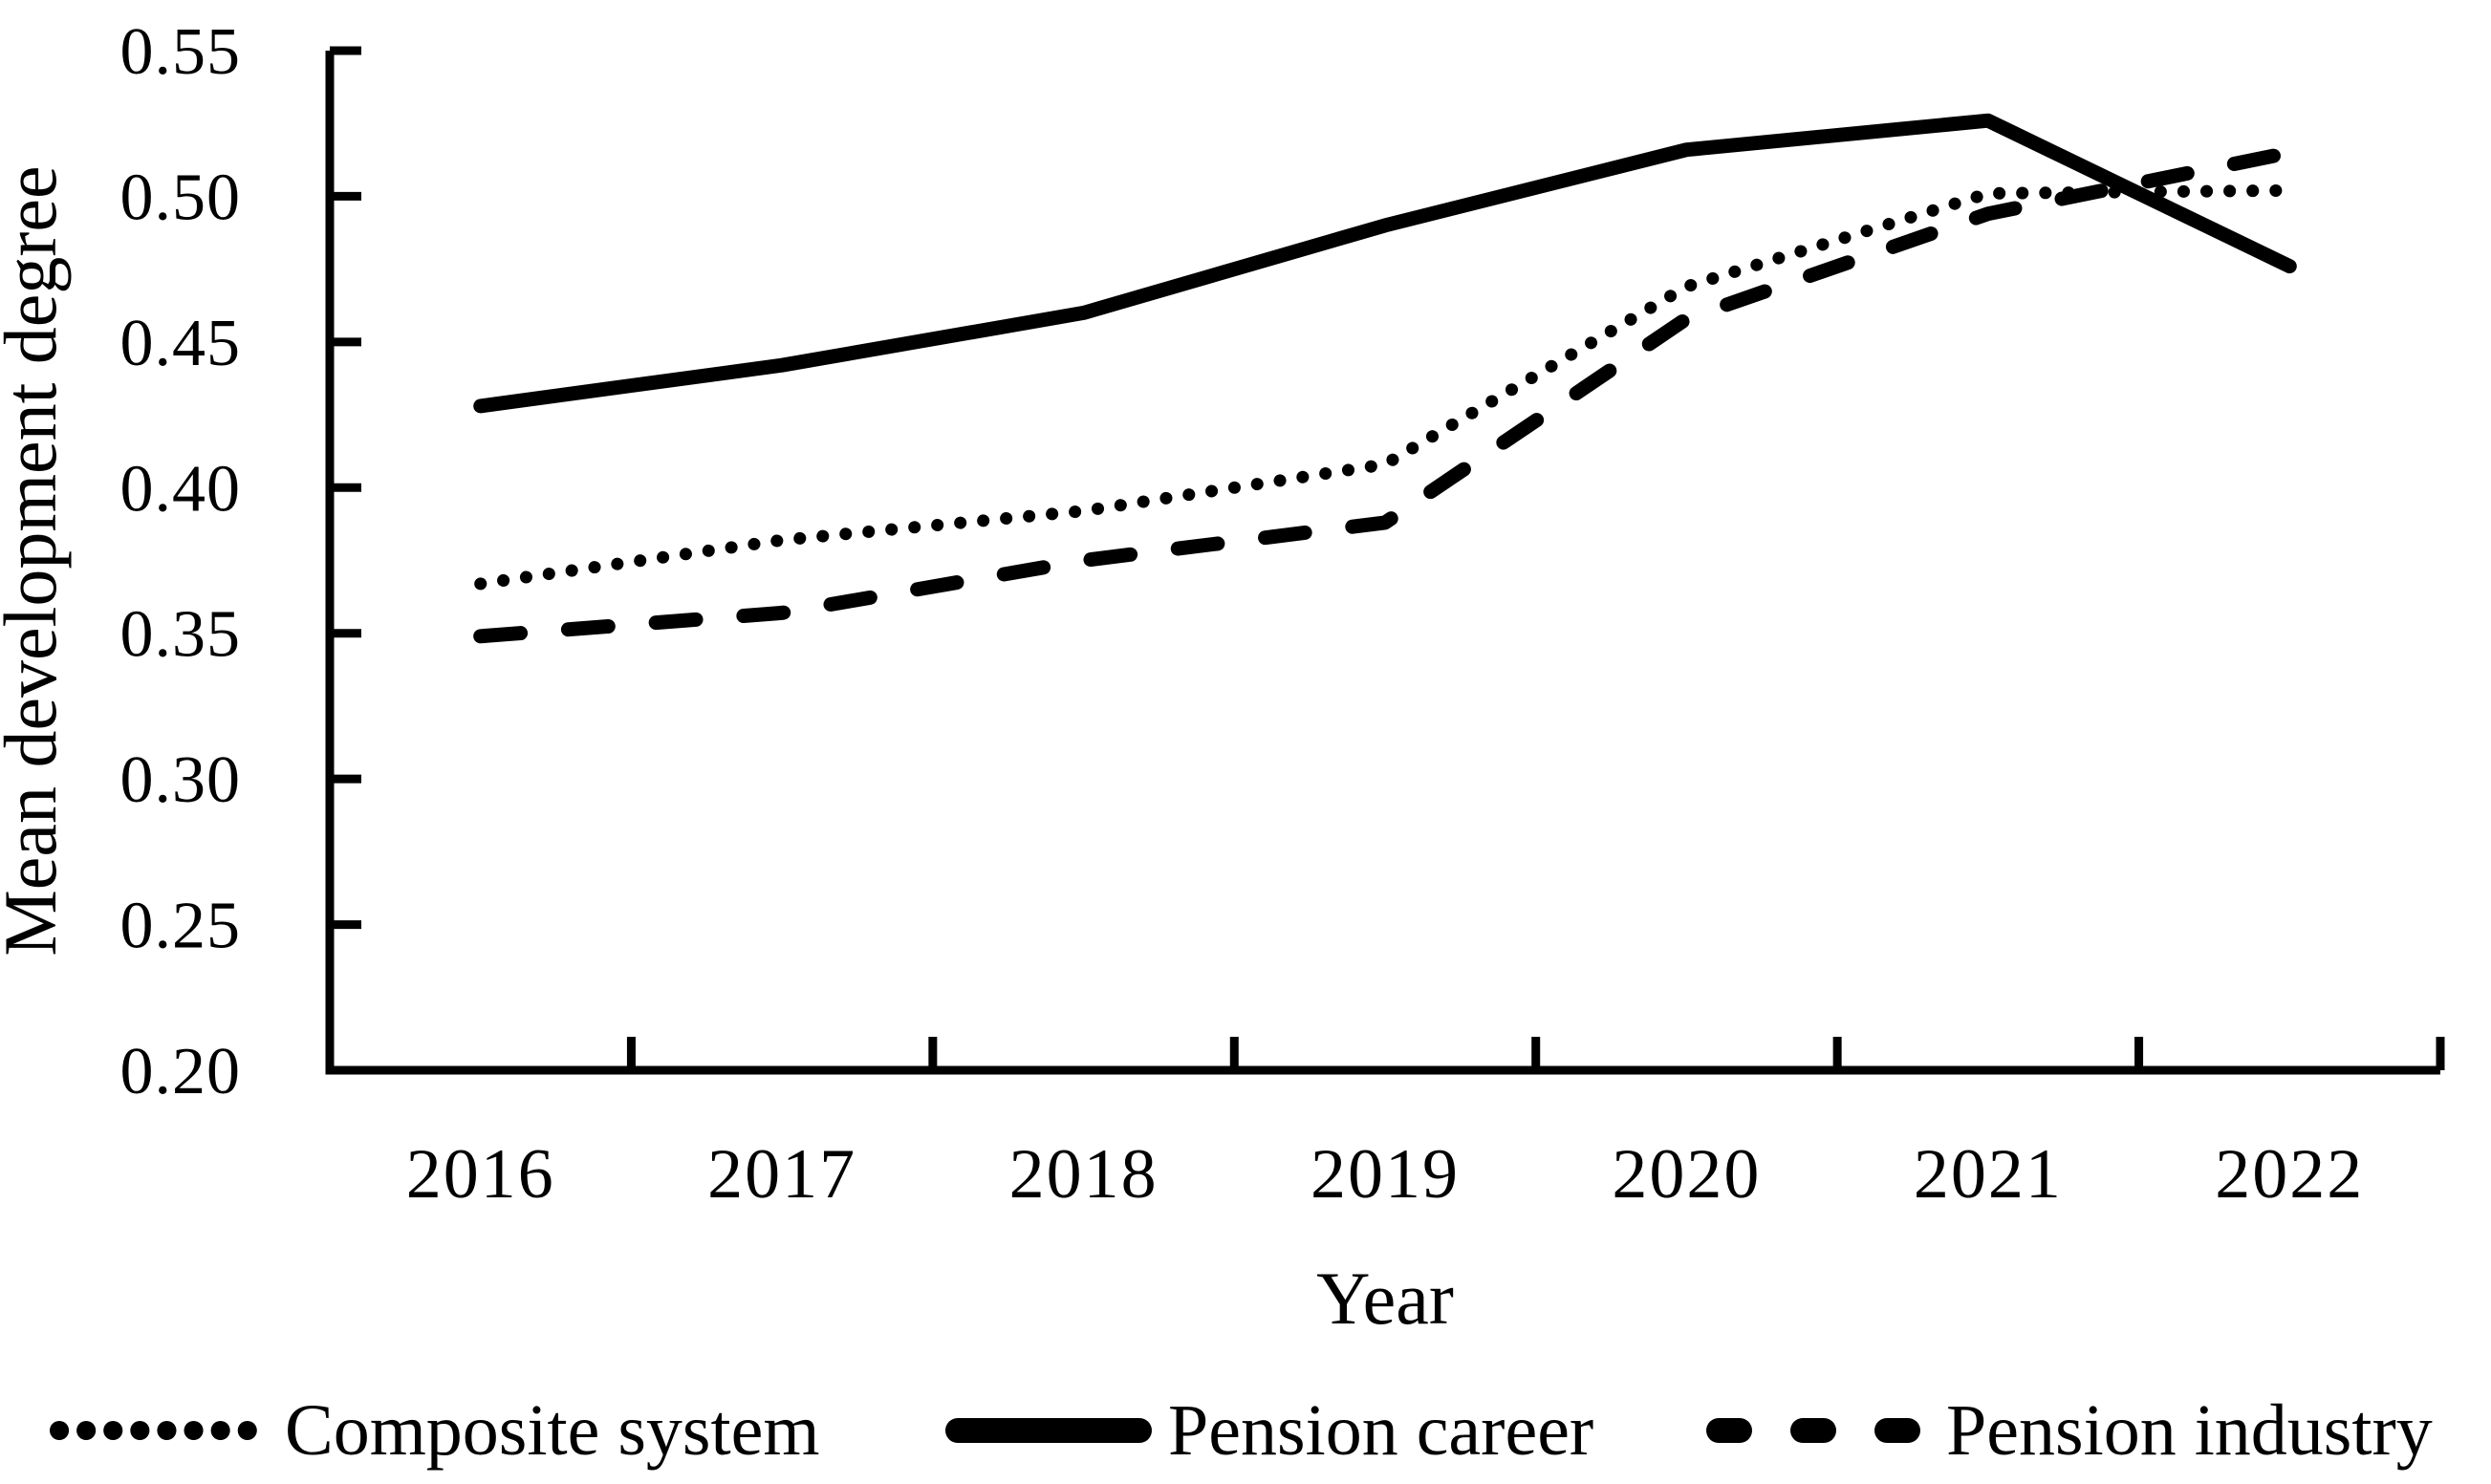  What do you see at coordinates (181, 926) in the screenshot?
I see `y-tick-label: 0.25` at bounding box center [181, 926].